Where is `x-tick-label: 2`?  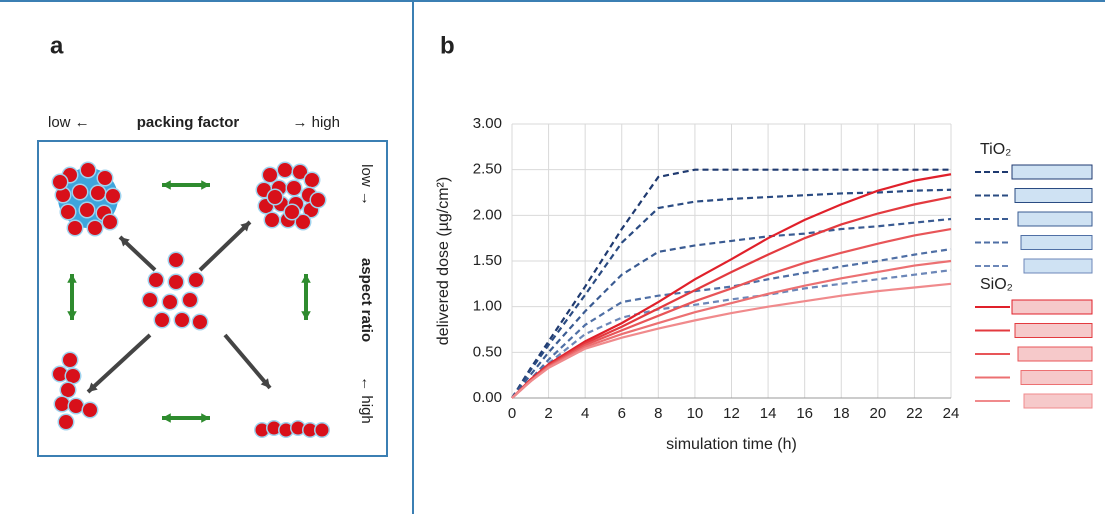 x-tick-label: 2 is located at coordinates (548, 413).